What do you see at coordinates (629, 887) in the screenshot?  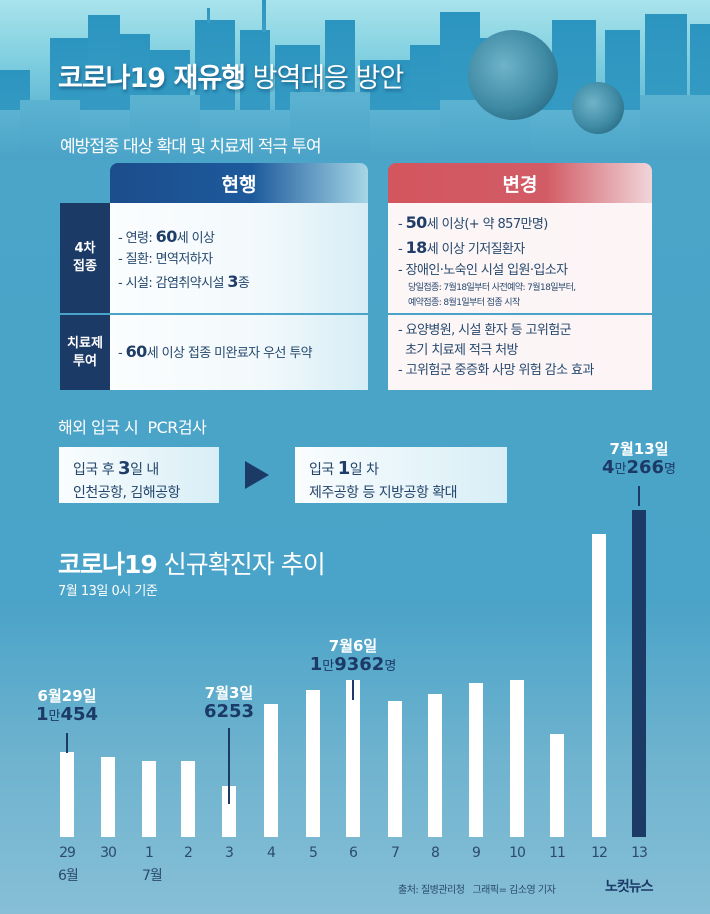 I see `nocut-news-logo: 노컷뉴스` at bounding box center [629, 887].